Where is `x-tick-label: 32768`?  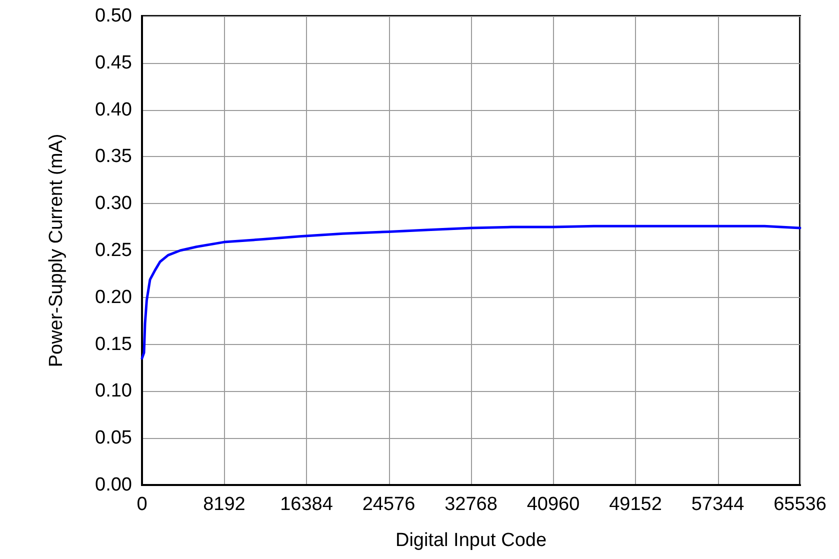 x-tick-label: 32768 is located at coordinates (471, 504).